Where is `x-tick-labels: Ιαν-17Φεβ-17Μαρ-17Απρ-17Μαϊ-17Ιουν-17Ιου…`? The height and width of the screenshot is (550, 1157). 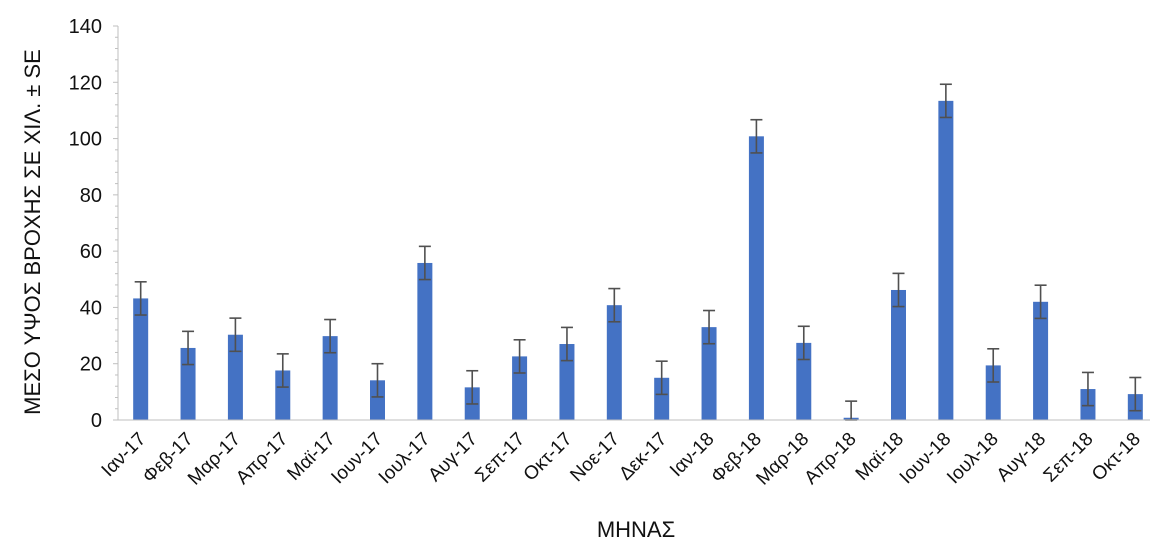 x-tick-labels: Ιαν-17Φεβ-17Μαρ-17Απρ-17Μαϊ-17Ιουν-17Ιου… is located at coordinates (621, 459).